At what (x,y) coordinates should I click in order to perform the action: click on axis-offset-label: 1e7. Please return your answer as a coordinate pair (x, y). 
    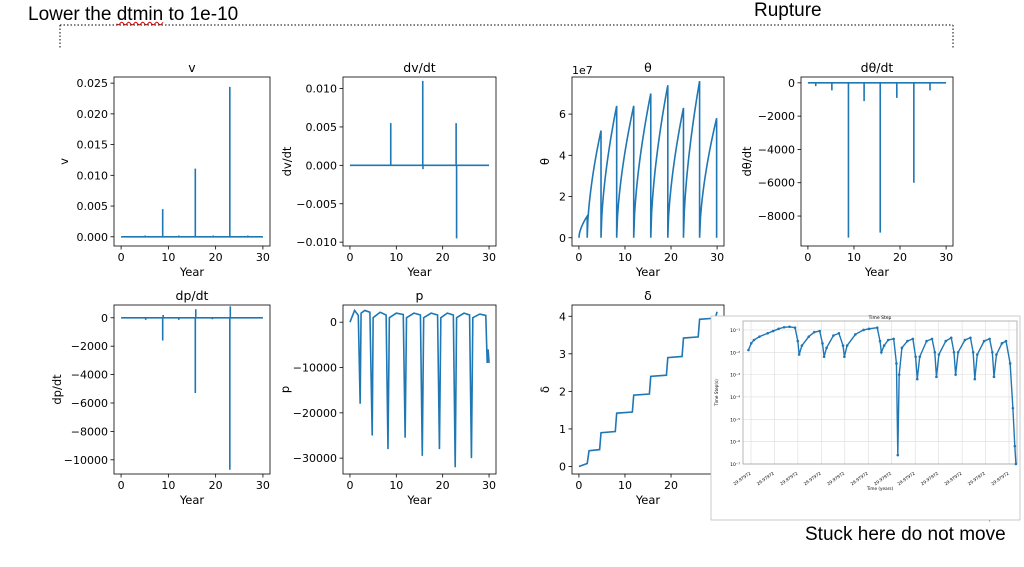
    Looking at the image, I should click on (582, 70).